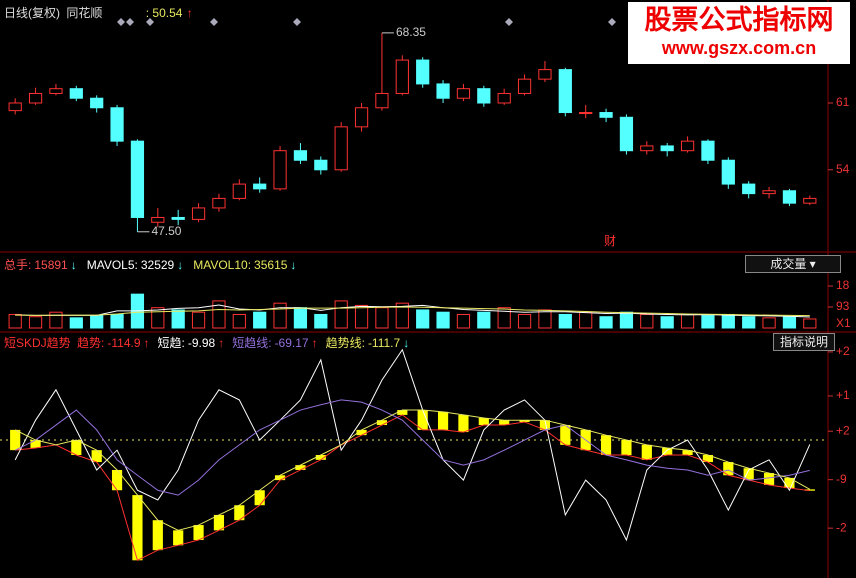 Image resolution: width=856 pixels, height=578 pixels. Describe the element at coordinates (100, 12) in the screenshot. I see `price-header: 日线(复权) 同花顺 : 50.54 ↑` at that location.